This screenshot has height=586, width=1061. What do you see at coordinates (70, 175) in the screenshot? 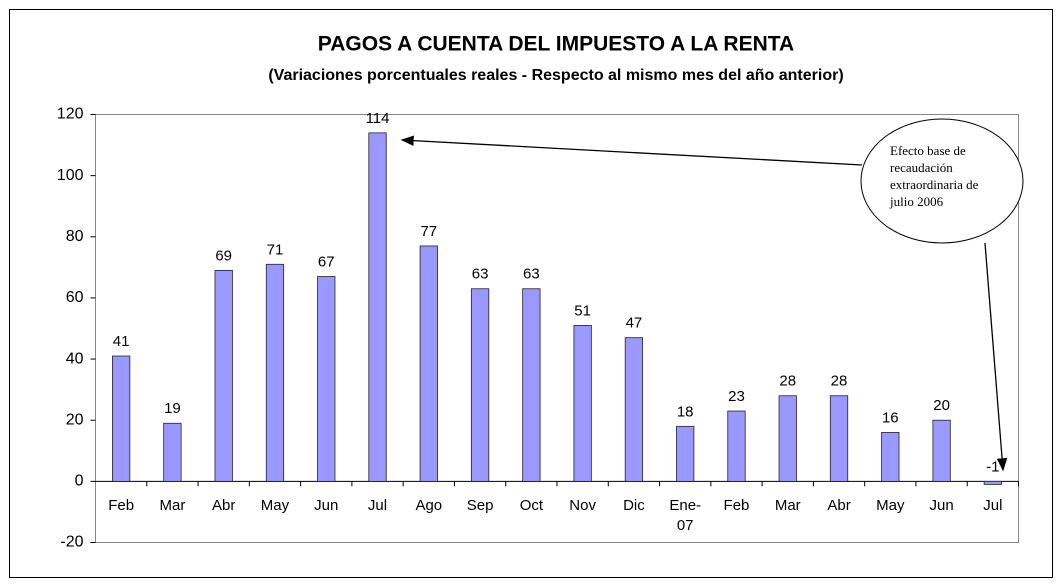
I see `y-tick-label: 100` at bounding box center [70, 175].